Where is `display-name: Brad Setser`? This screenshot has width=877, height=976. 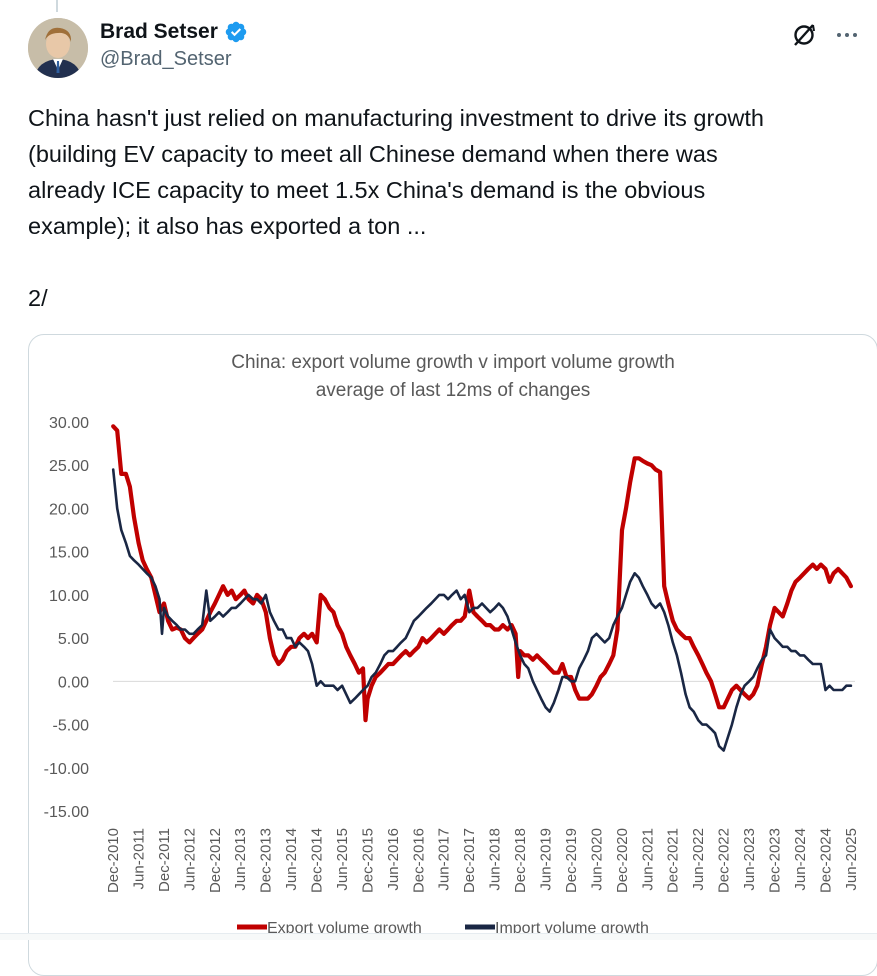
display-name: Brad Setser is located at coordinates (159, 31).